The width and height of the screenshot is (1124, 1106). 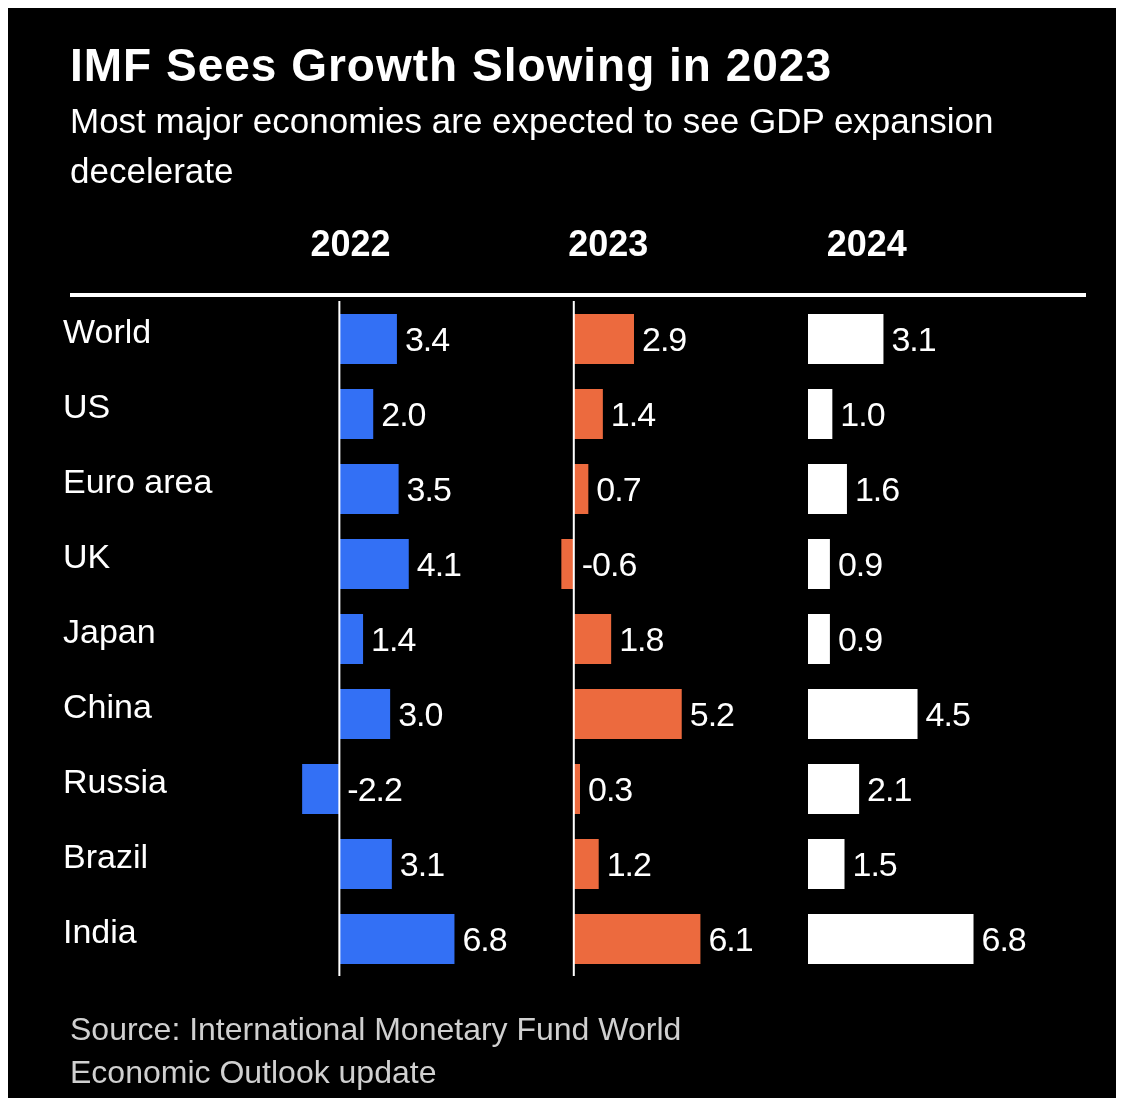 I want to click on x-axis-title: 2022, so click(x=350, y=244).